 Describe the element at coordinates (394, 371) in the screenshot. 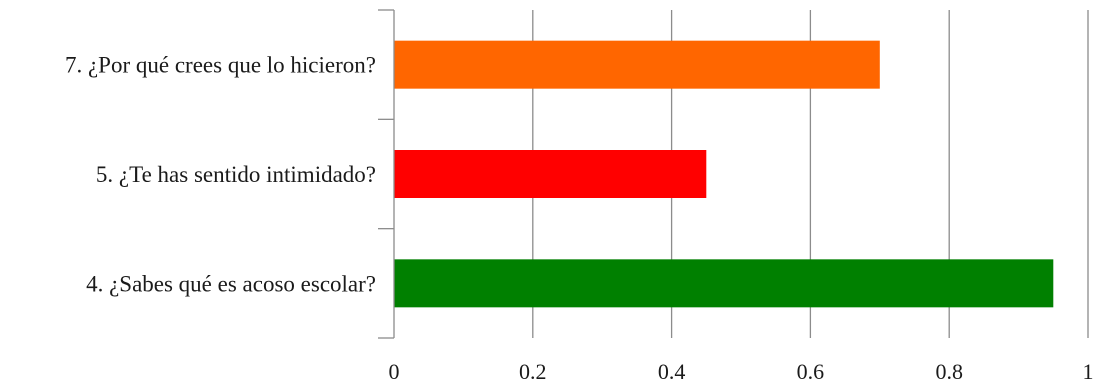

I see `x-tick-label-0: 0` at that location.